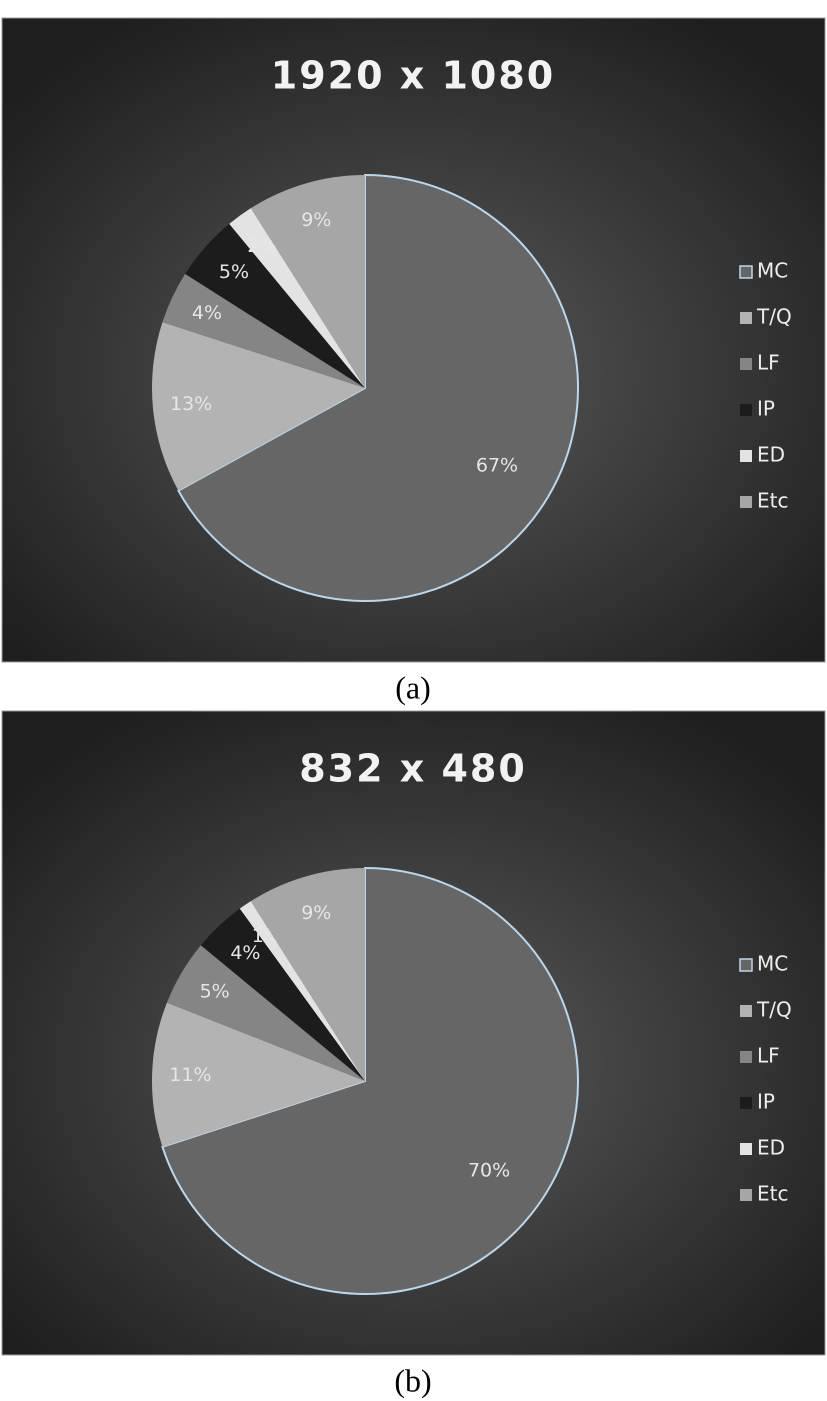 Image resolution: width=827 pixels, height=1401 pixels. Describe the element at coordinates (190, 1075) in the screenshot. I see `data-label: 11%` at that location.